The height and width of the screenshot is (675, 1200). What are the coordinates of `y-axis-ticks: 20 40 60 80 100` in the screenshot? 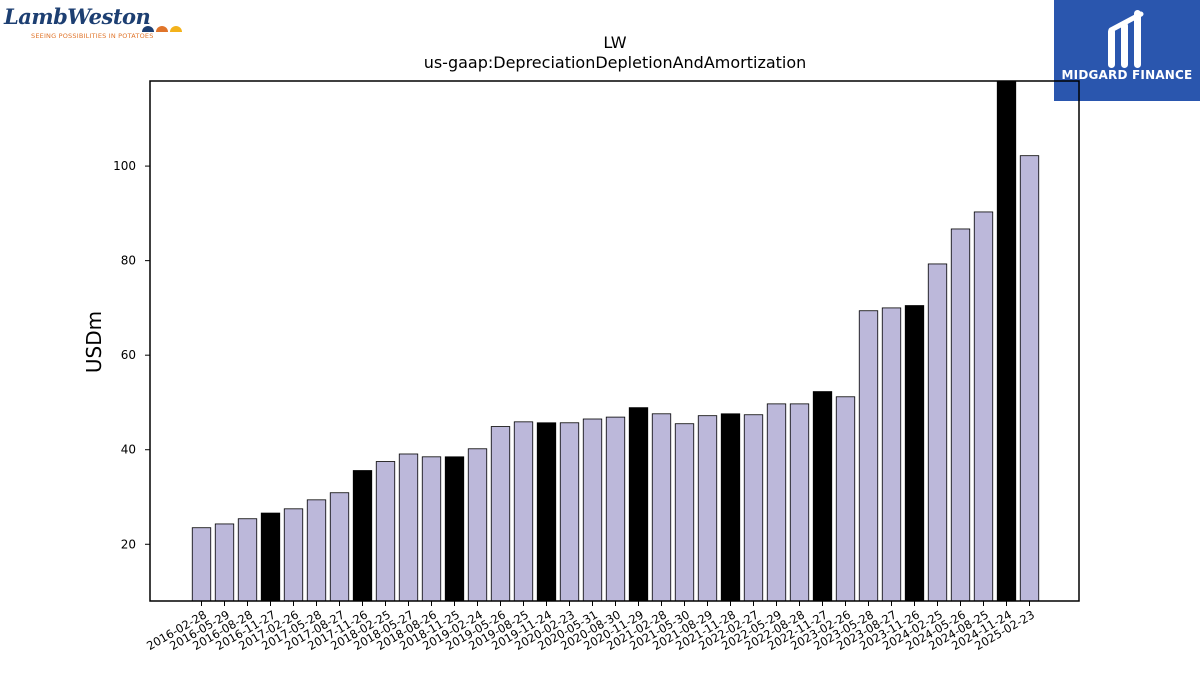 It's located at (131, 355).